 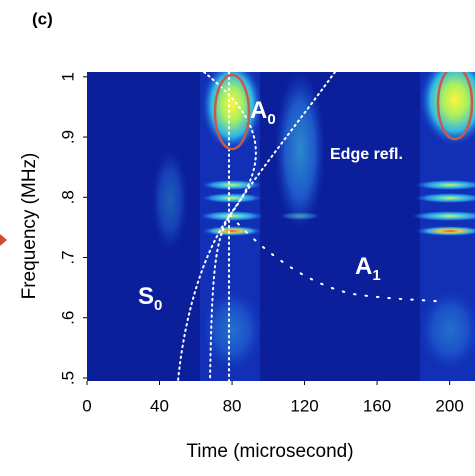 What do you see at coordinates (67, 257) in the screenshot?
I see `y-tick-label: .7` at bounding box center [67, 257].